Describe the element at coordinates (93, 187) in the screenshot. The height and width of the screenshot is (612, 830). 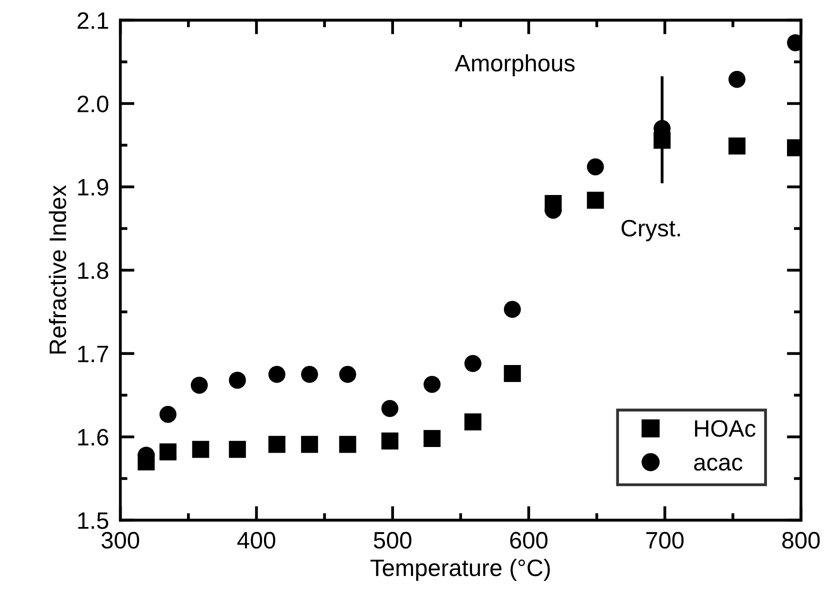
I see `y-tick-label: 1.9` at that location.